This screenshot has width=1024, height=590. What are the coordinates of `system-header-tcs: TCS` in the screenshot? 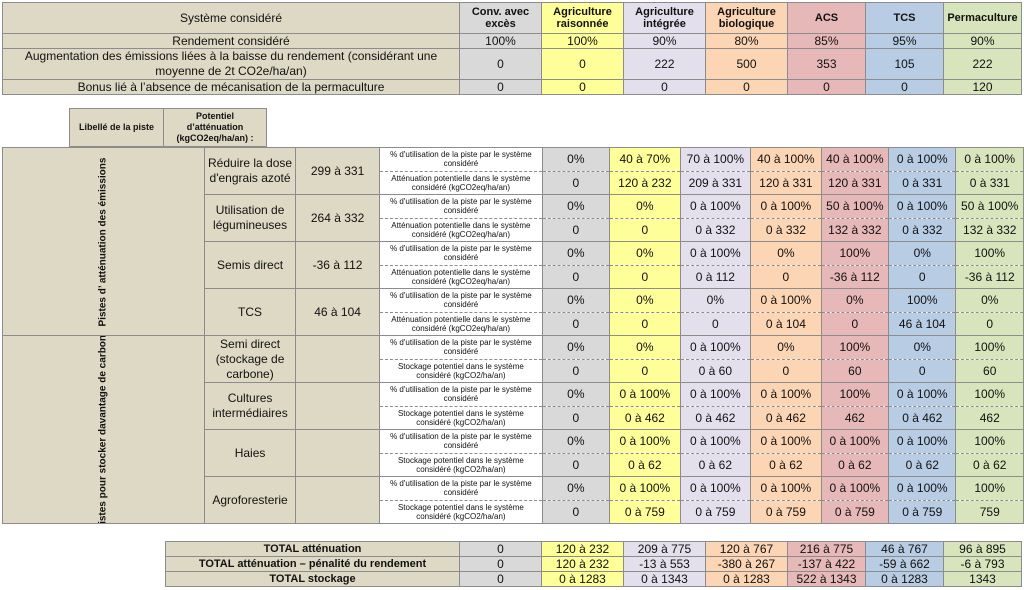 It's located at (904, 18).